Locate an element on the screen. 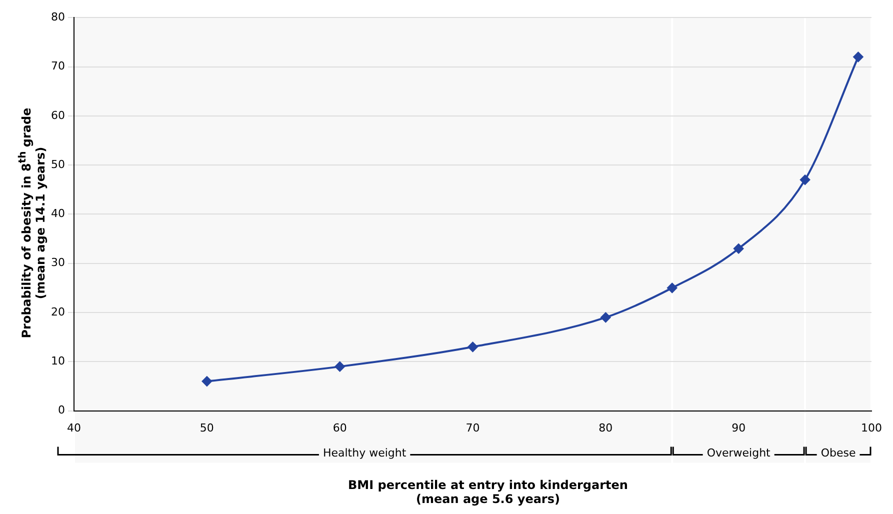  y-tick-label: 30 is located at coordinates (57, 263).